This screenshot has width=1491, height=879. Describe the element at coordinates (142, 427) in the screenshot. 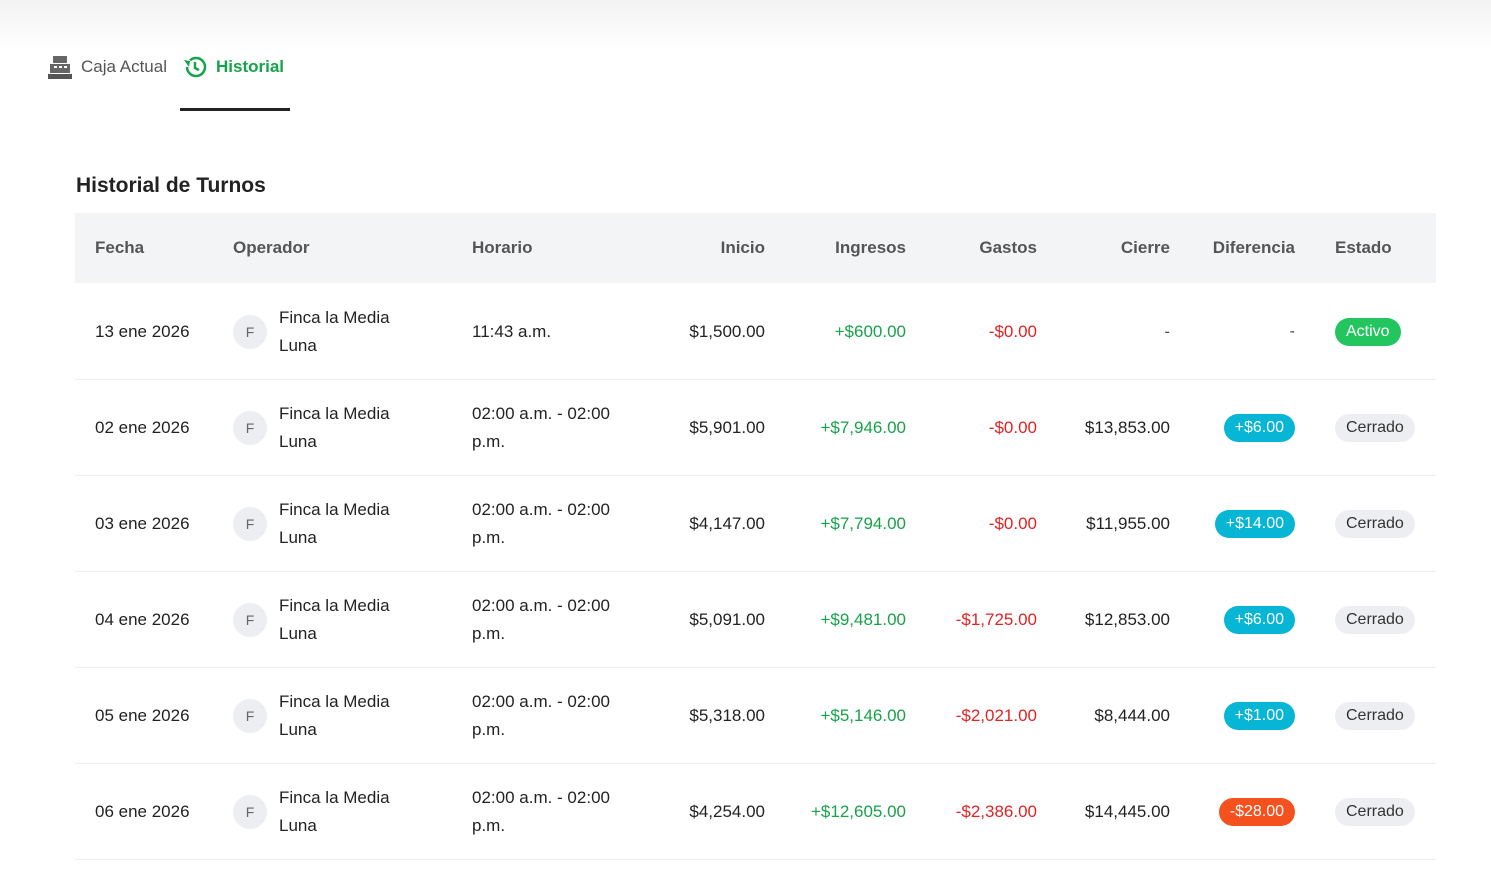

I see `fecha: 02 ene 2026` at that location.